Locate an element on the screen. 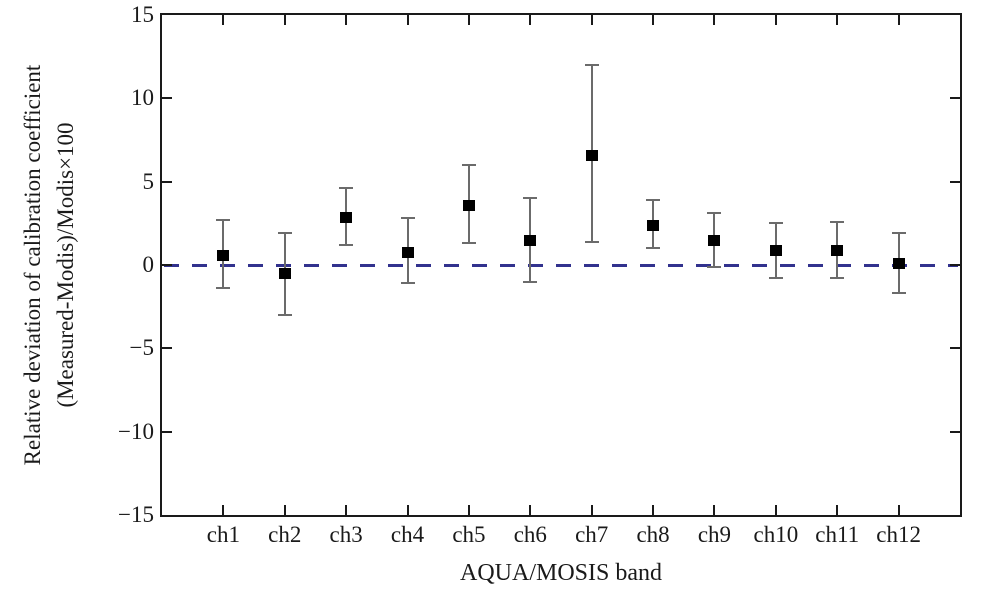 Image resolution: width=1000 pixels, height=608 pixels. x-tick-label: ch11 is located at coordinates (837, 534).